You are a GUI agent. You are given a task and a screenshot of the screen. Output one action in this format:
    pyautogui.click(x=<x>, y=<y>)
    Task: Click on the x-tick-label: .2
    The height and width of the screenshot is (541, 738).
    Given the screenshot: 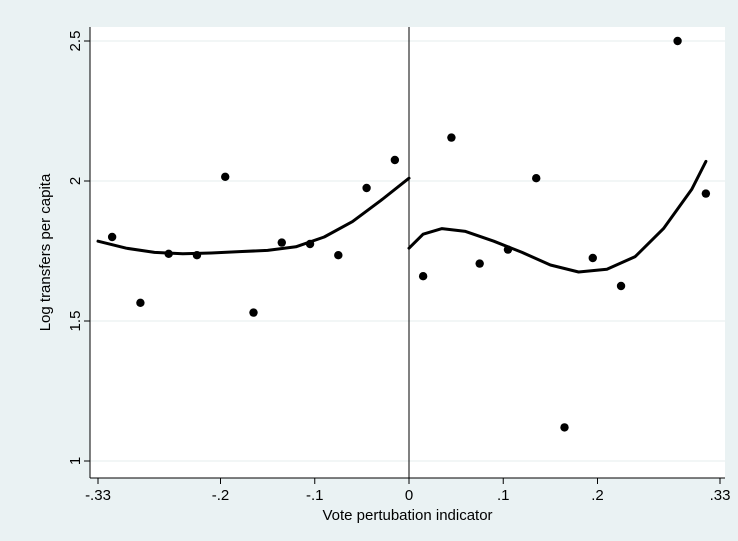 What is the action you would take?
    pyautogui.click(x=597, y=495)
    